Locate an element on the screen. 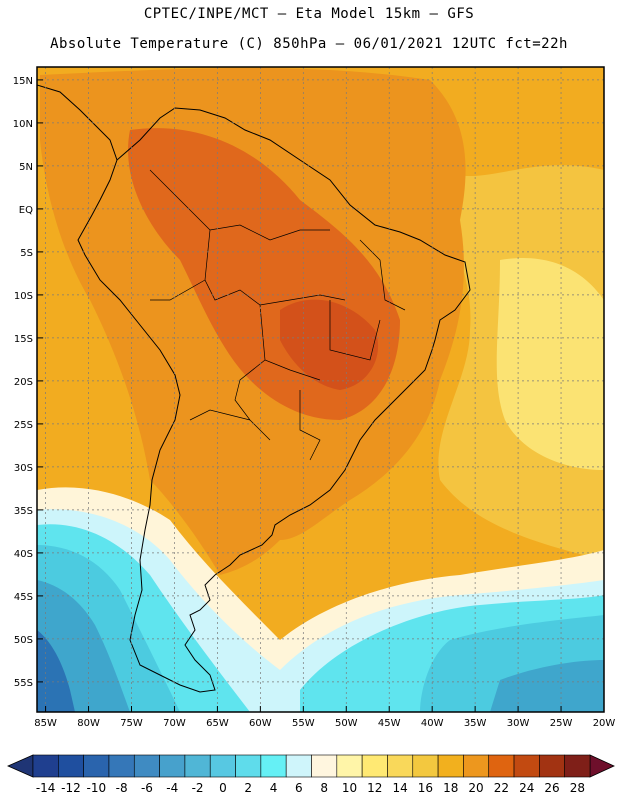  central-america-coast is located at coordinates (77, 122).